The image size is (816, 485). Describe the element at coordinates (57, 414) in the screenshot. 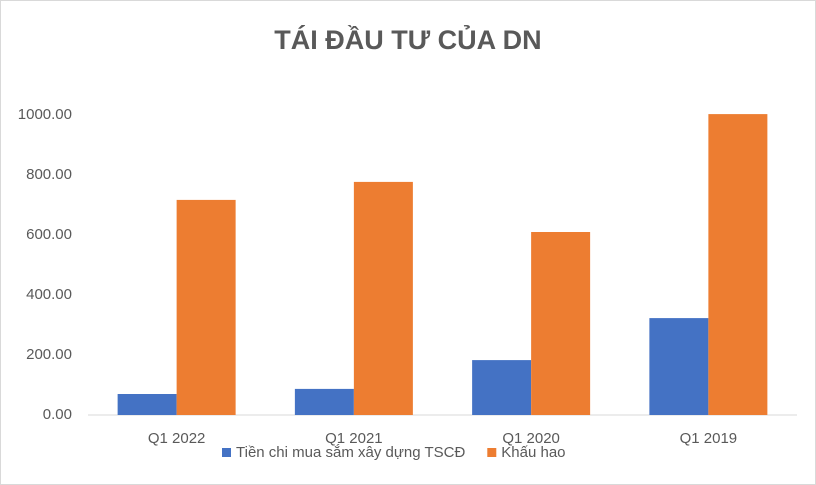

I see `y-tick-label: 0.00` at that location.